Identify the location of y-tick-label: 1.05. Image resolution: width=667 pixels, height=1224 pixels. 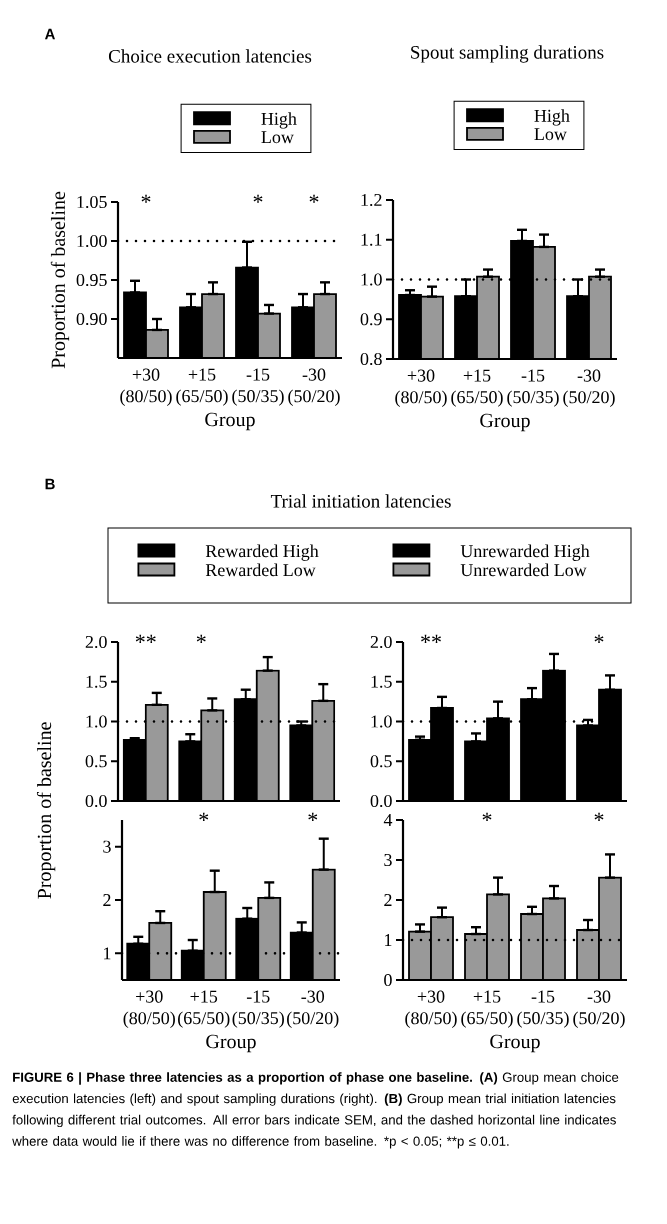
(92, 202).